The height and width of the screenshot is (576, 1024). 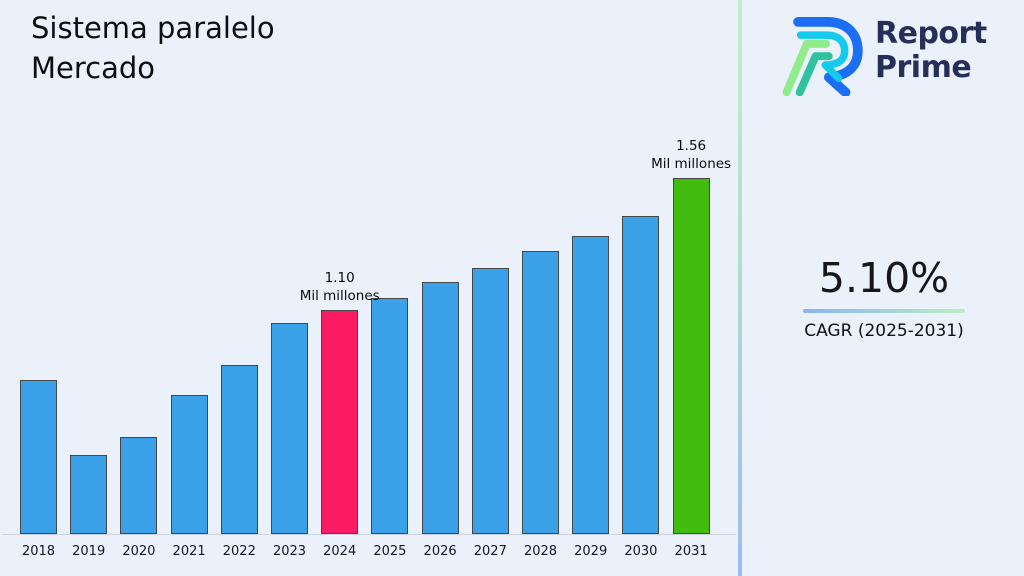 I want to click on logo-text-line2: Prime, so click(x=923, y=67).